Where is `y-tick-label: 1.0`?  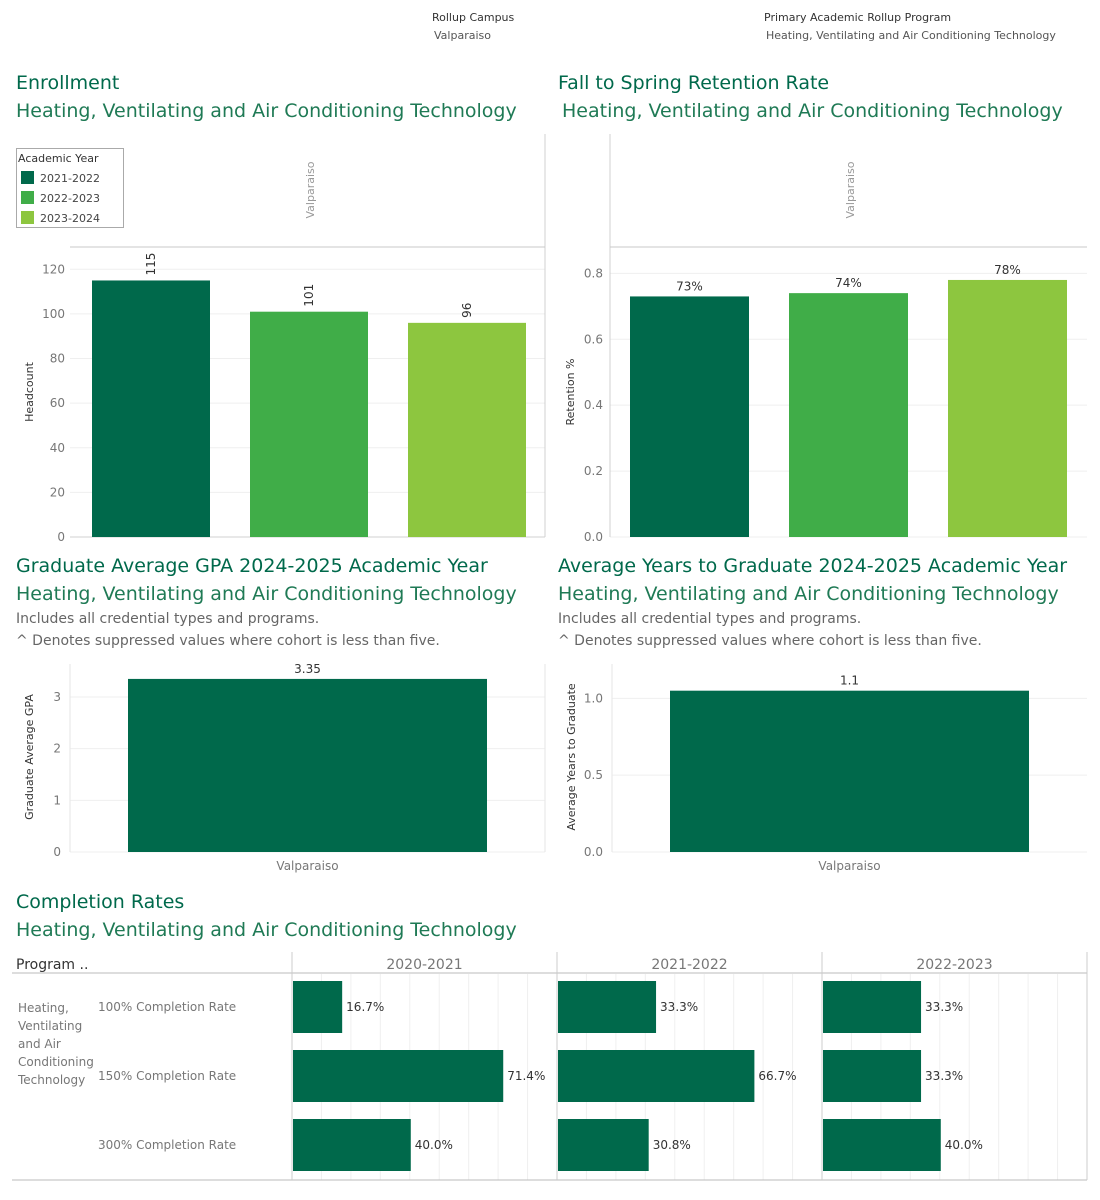 y-tick-label: 1.0 is located at coordinates (593, 698).